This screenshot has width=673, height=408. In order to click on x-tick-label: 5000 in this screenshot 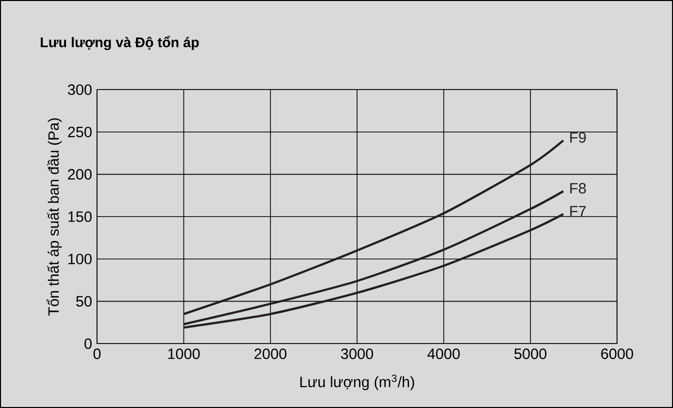, I will do `click(530, 354)`.